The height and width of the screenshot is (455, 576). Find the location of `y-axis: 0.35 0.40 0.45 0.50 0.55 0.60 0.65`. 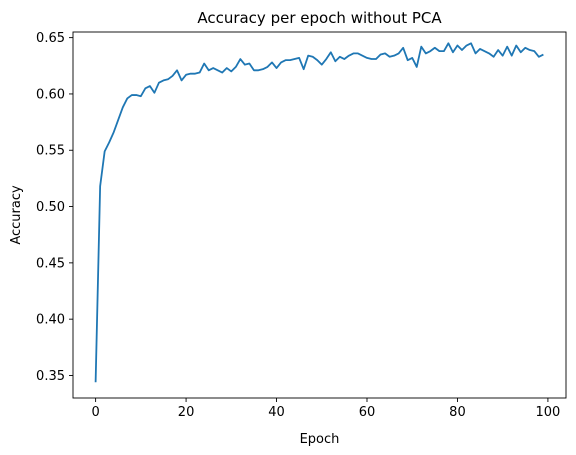

y-axis: 0.35 0.40 0.45 0.50 0.55 0.60 0.65 is located at coordinates (54, 207).